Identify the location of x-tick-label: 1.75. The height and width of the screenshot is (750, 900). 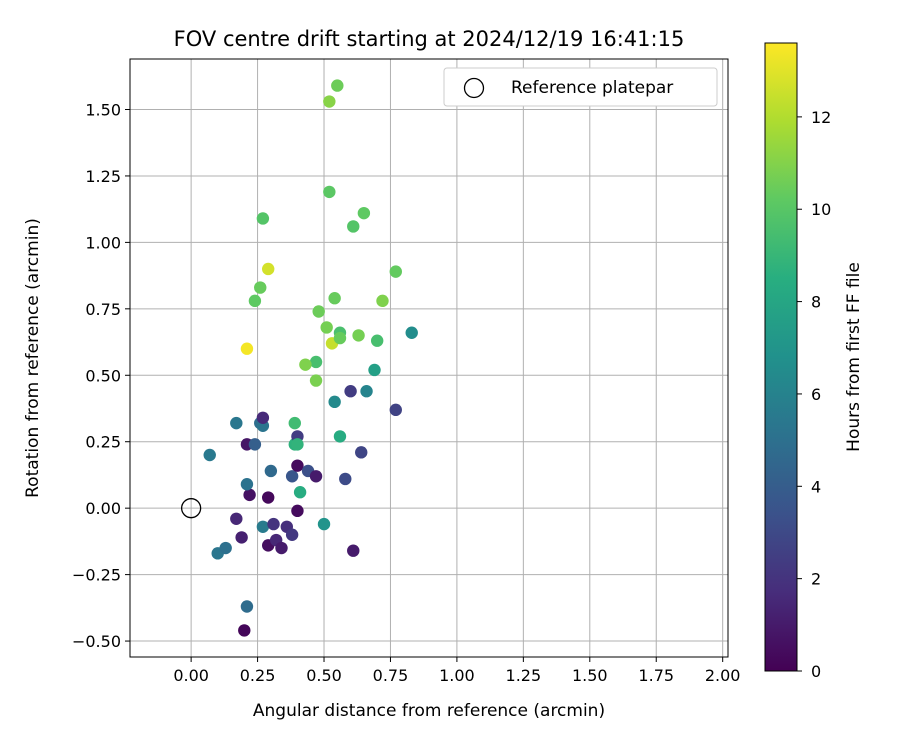
(656, 675).